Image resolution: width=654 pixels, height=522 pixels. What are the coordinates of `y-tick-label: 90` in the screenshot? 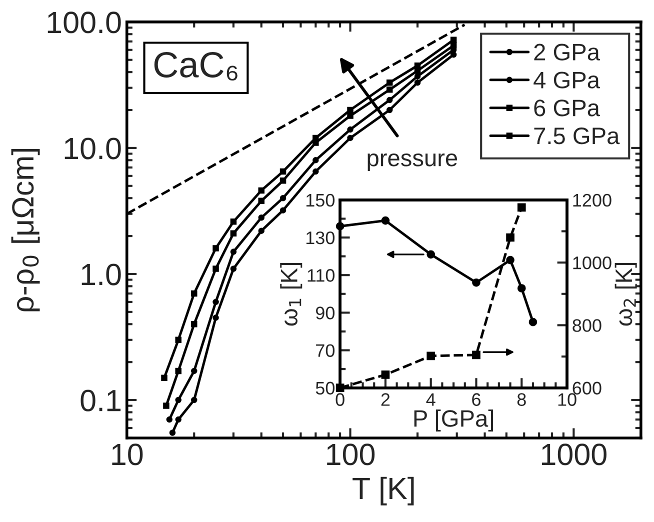 It's located at (325, 313).